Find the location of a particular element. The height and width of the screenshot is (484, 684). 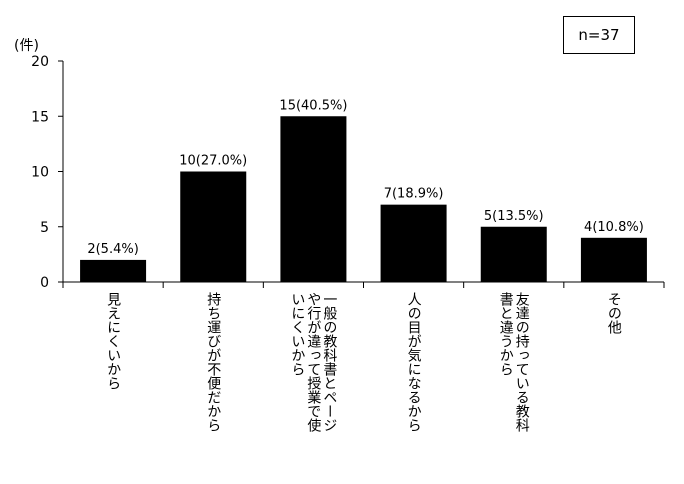

x-tick-label: 友達の持っている教科 書と違うから is located at coordinates (514, 362).